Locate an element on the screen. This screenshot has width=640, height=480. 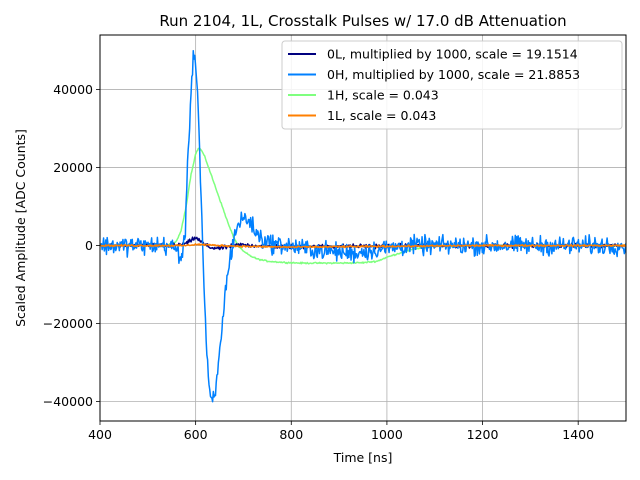
x-tick-label: 800 is located at coordinates (291, 434).